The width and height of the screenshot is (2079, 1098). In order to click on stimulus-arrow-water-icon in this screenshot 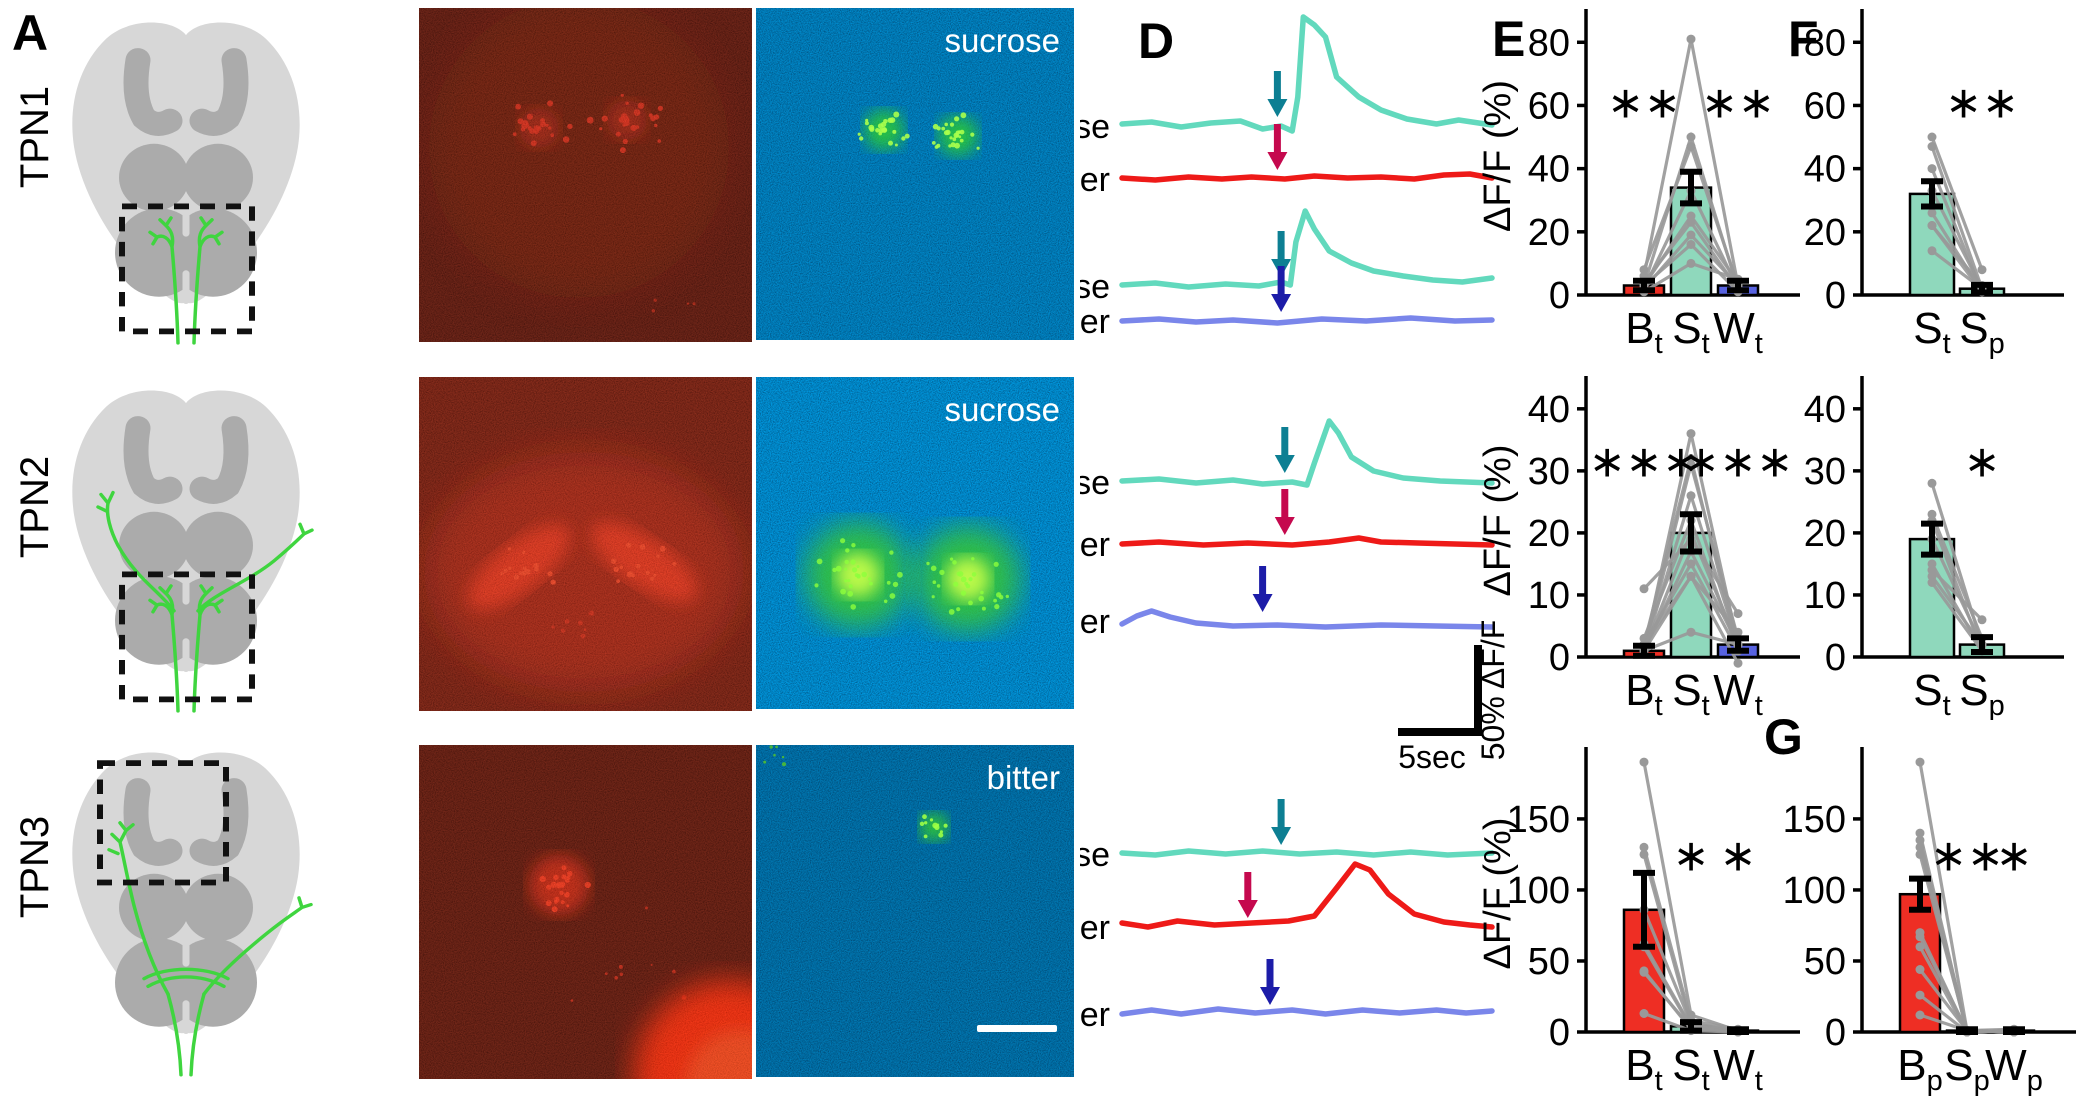, I will do `click(1262, 589)`.